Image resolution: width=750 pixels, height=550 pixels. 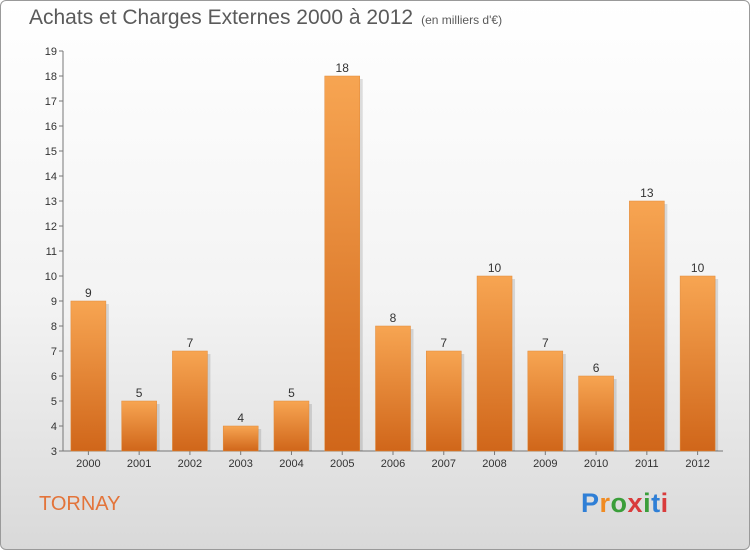 What do you see at coordinates (51, 77) in the screenshot?
I see `y-tick-label: 18` at bounding box center [51, 77].